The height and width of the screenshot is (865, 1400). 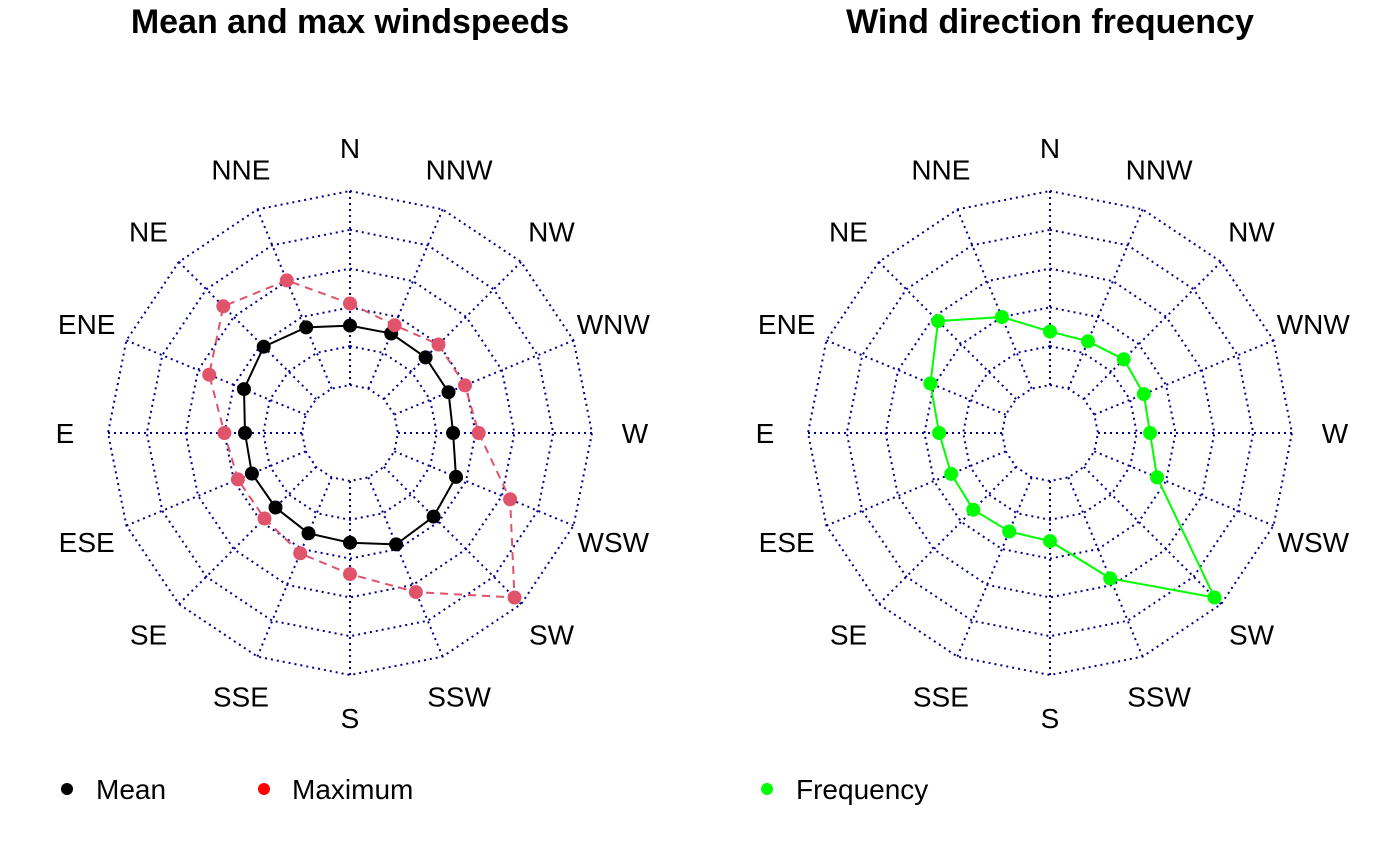 I want to click on data-point-maximum-ene, so click(x=209, y=374).